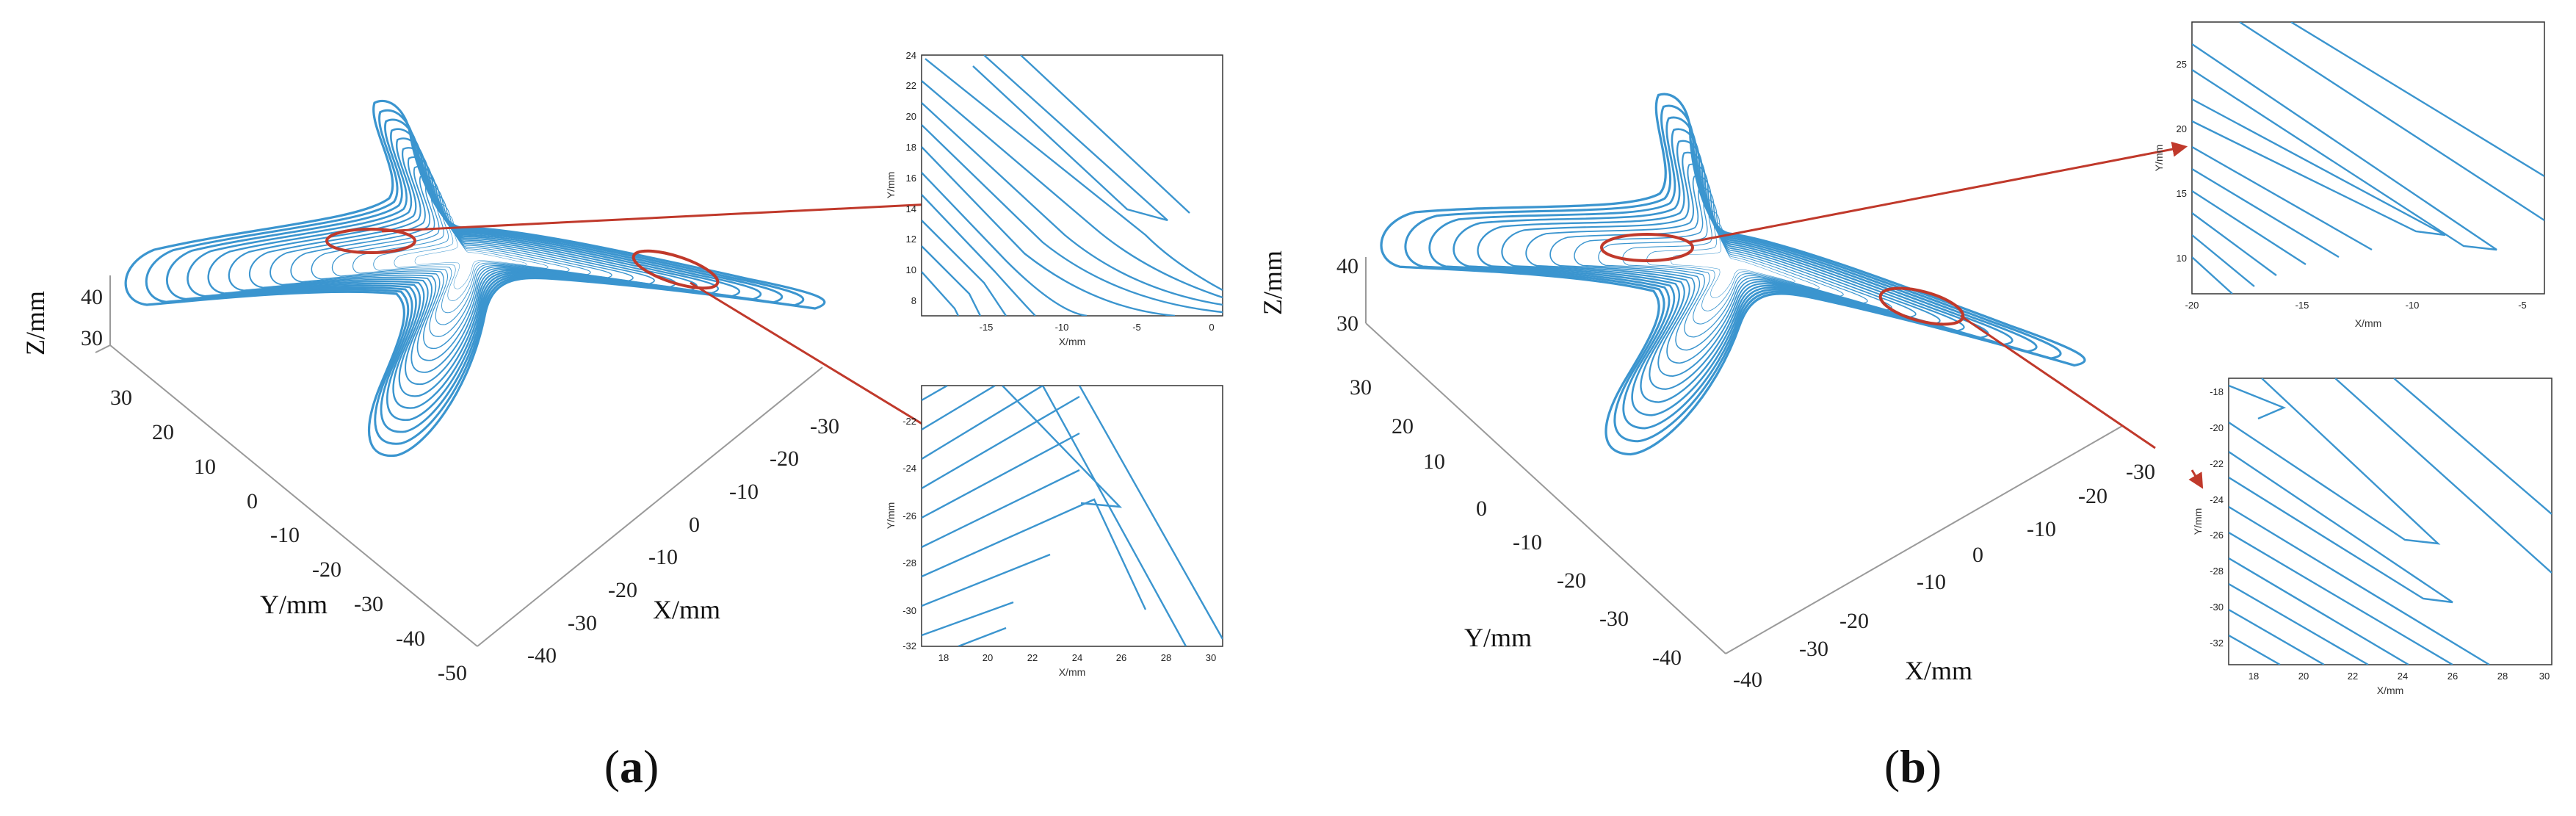  What do you see at coordinates (1272, 283) in the screenshot?
I see `panel-b-z-label: Z/mm` at bounding box center [1272, 283].